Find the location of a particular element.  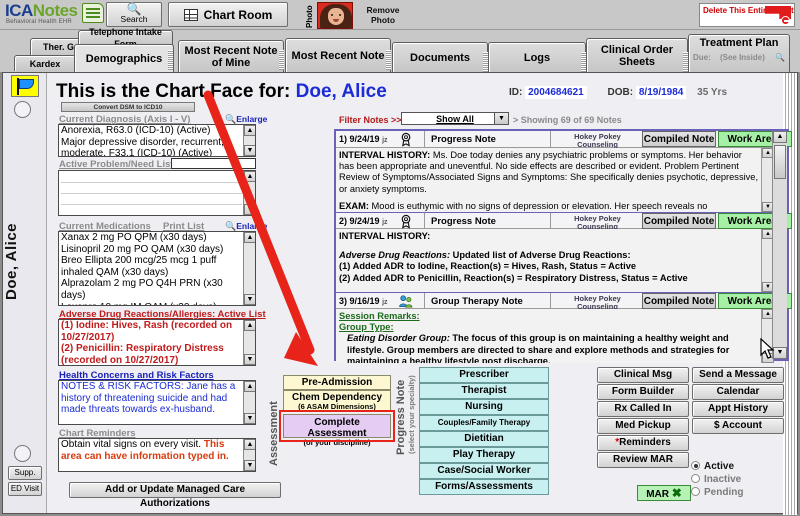

tab-logs: Logs is located at coordinates (537, 57).